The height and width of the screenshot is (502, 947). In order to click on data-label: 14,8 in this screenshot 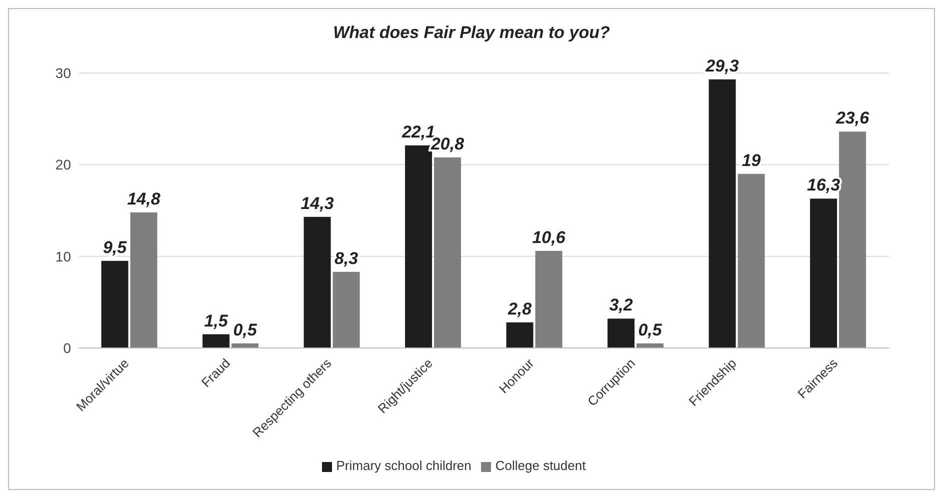, I will do `click(144, 198)`.